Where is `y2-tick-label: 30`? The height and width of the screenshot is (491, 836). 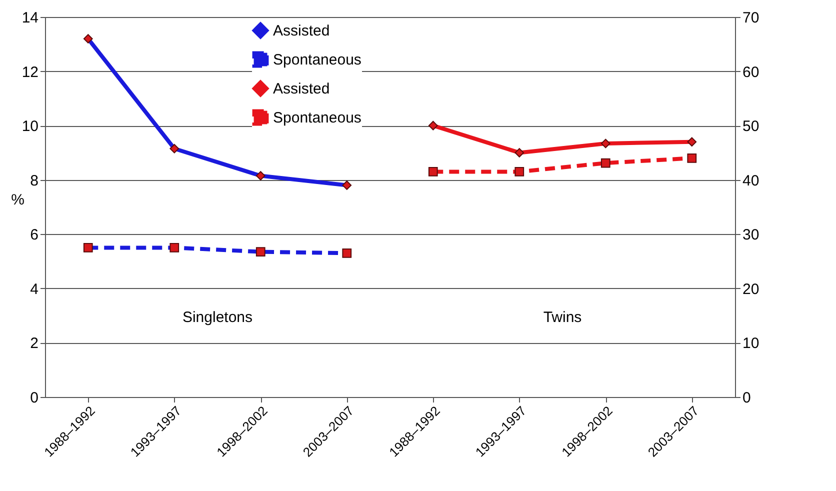 y2-tick-label: 30 is located at coordinates (751, 235).